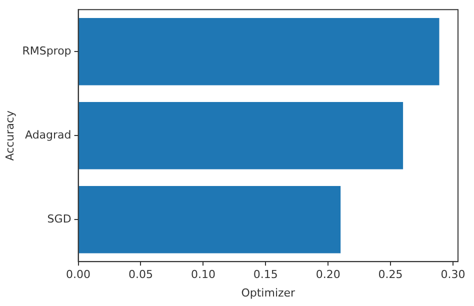 This screenshot has height=306, width=474. What do you see at coordinates (328, 275) in the screenshot?
I see `x-tick-label: 0.20` at bounding box center [328, 275].